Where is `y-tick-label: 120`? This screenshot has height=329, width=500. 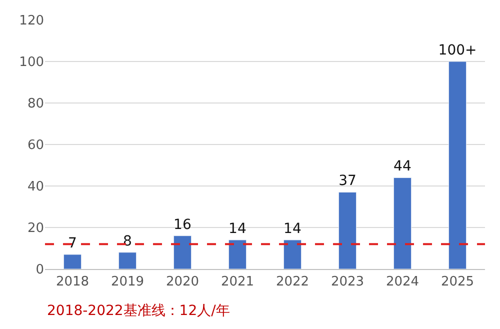
y-tick-label: 120 is located at coordinates (31, 21).